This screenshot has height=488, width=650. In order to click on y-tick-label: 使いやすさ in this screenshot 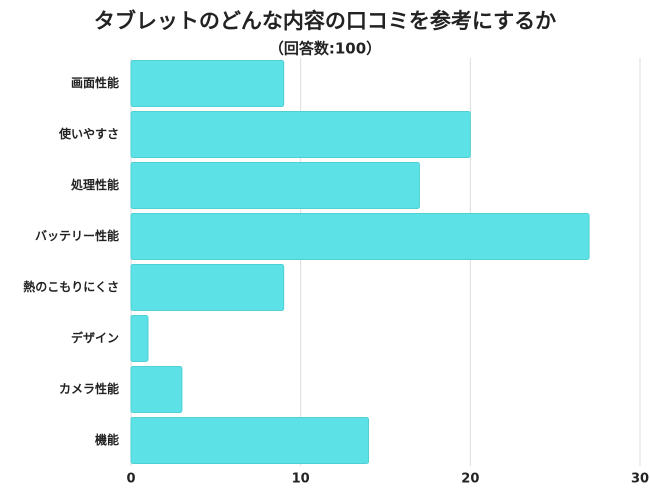, I will do `click(88, 133)`.